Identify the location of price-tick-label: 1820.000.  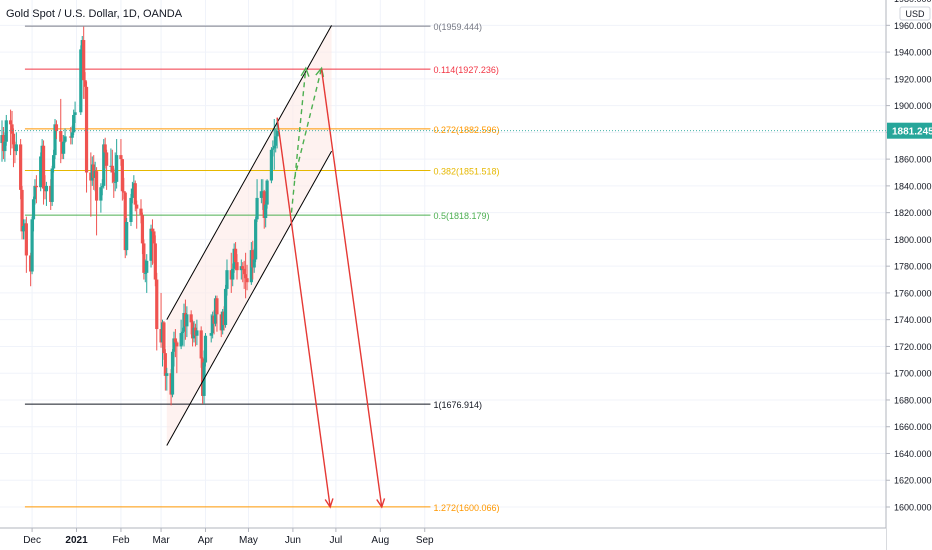
(913, 213).